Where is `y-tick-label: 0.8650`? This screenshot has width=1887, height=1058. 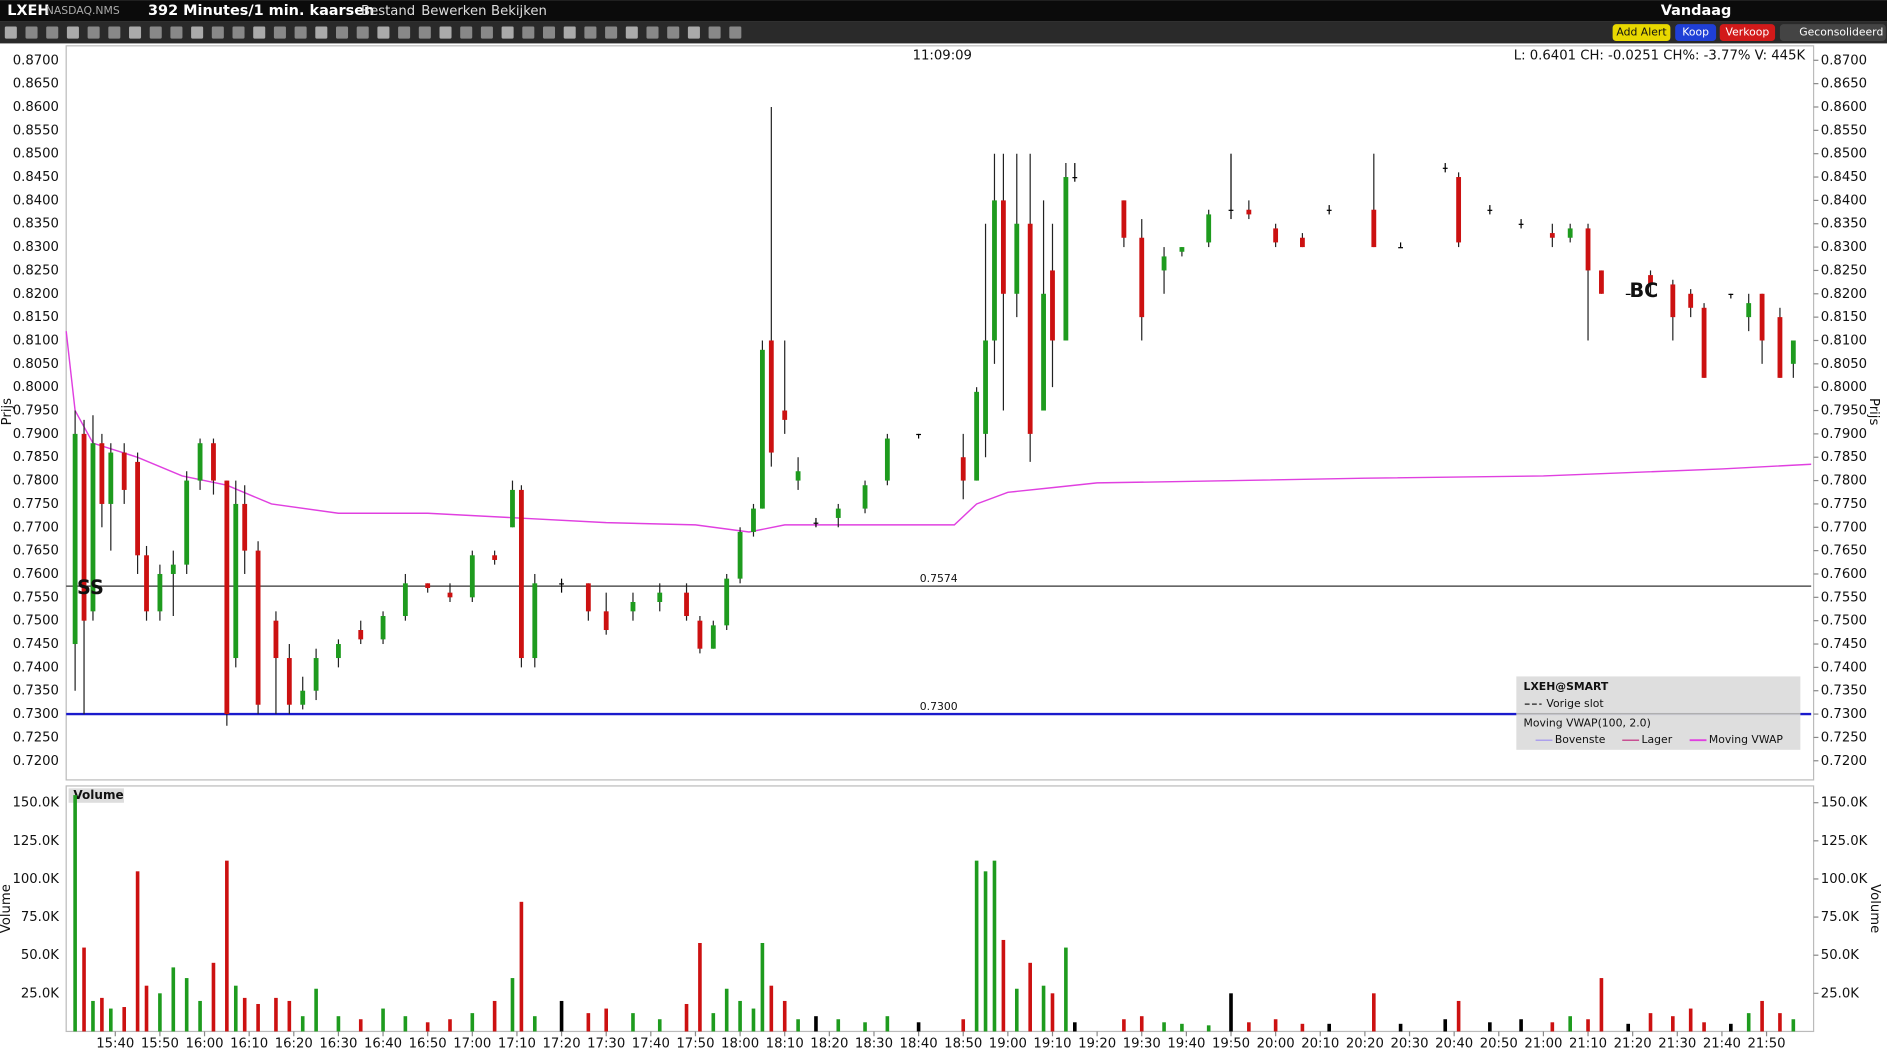
y-tick-label: 0.8650 is located at coordinates (1844, 84).